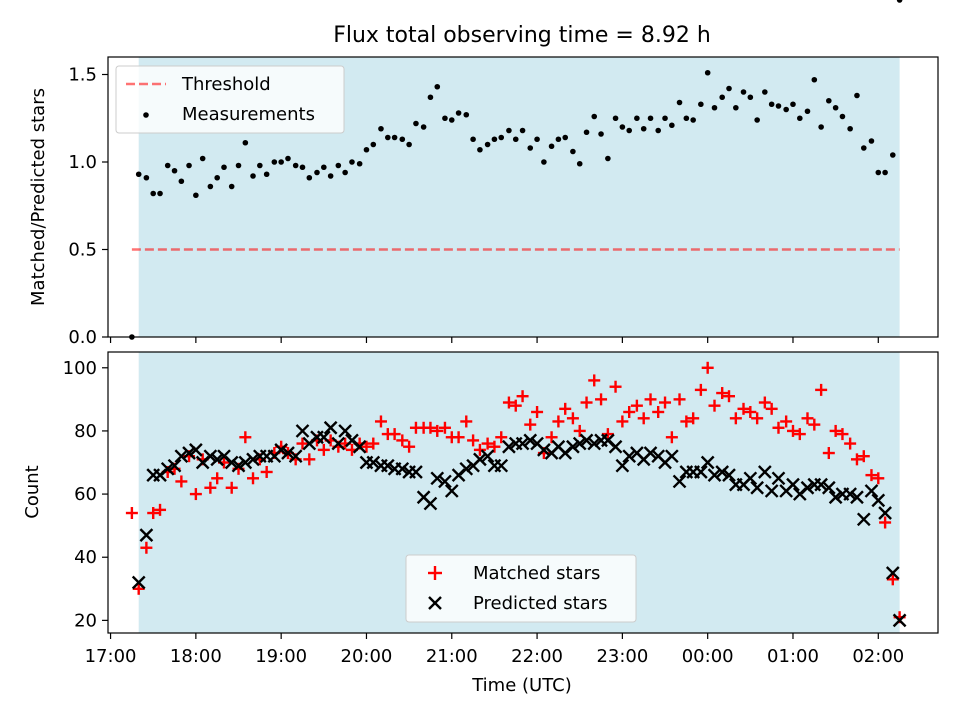 The height and width of the screenshot is (720, 960). Describe the element at coordinates (540, 603) in the screenshot. I see `predicted-legend-label: Predicted stars` at that location.